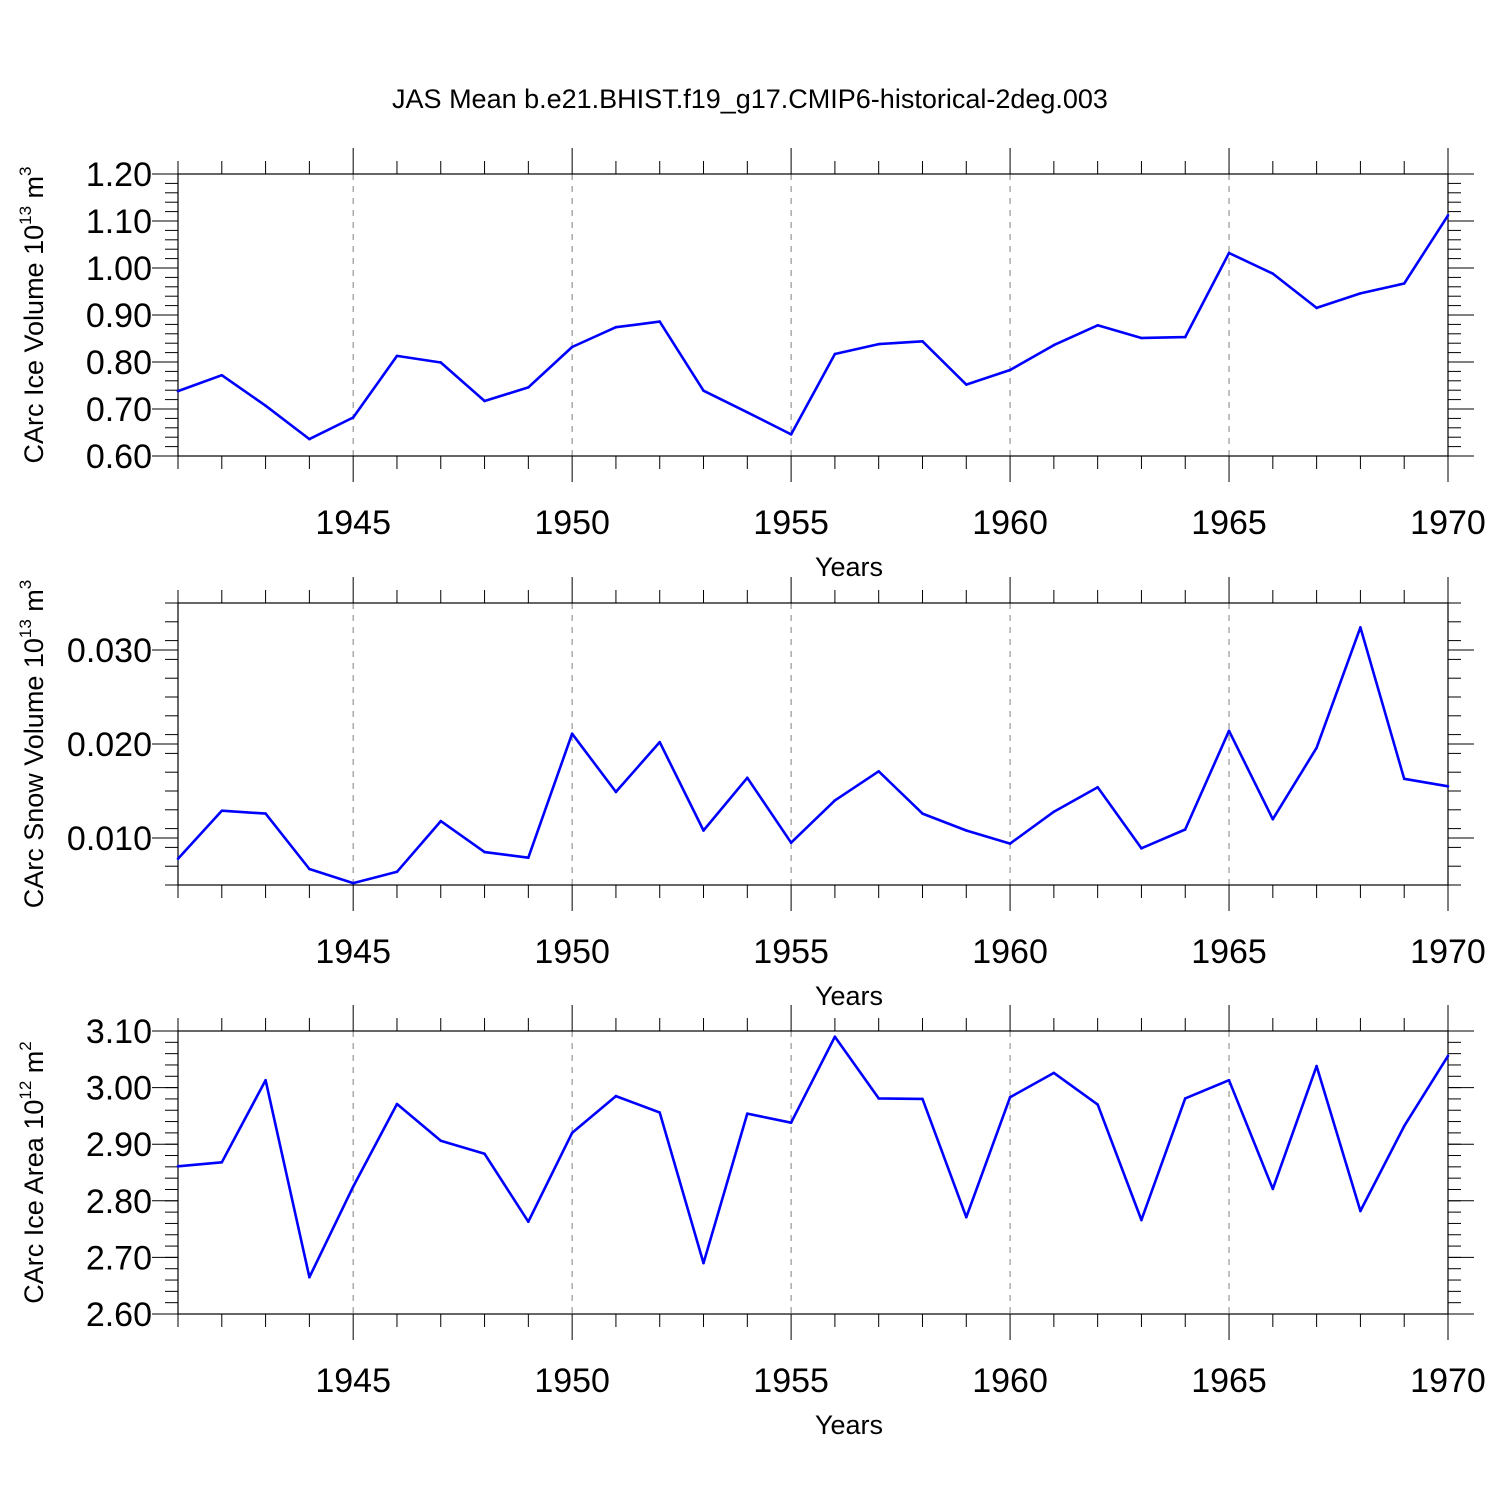  Describe the element at coordinates (119, 410) in the screenshot. I see `y-tick-label: 0.70` at that location.